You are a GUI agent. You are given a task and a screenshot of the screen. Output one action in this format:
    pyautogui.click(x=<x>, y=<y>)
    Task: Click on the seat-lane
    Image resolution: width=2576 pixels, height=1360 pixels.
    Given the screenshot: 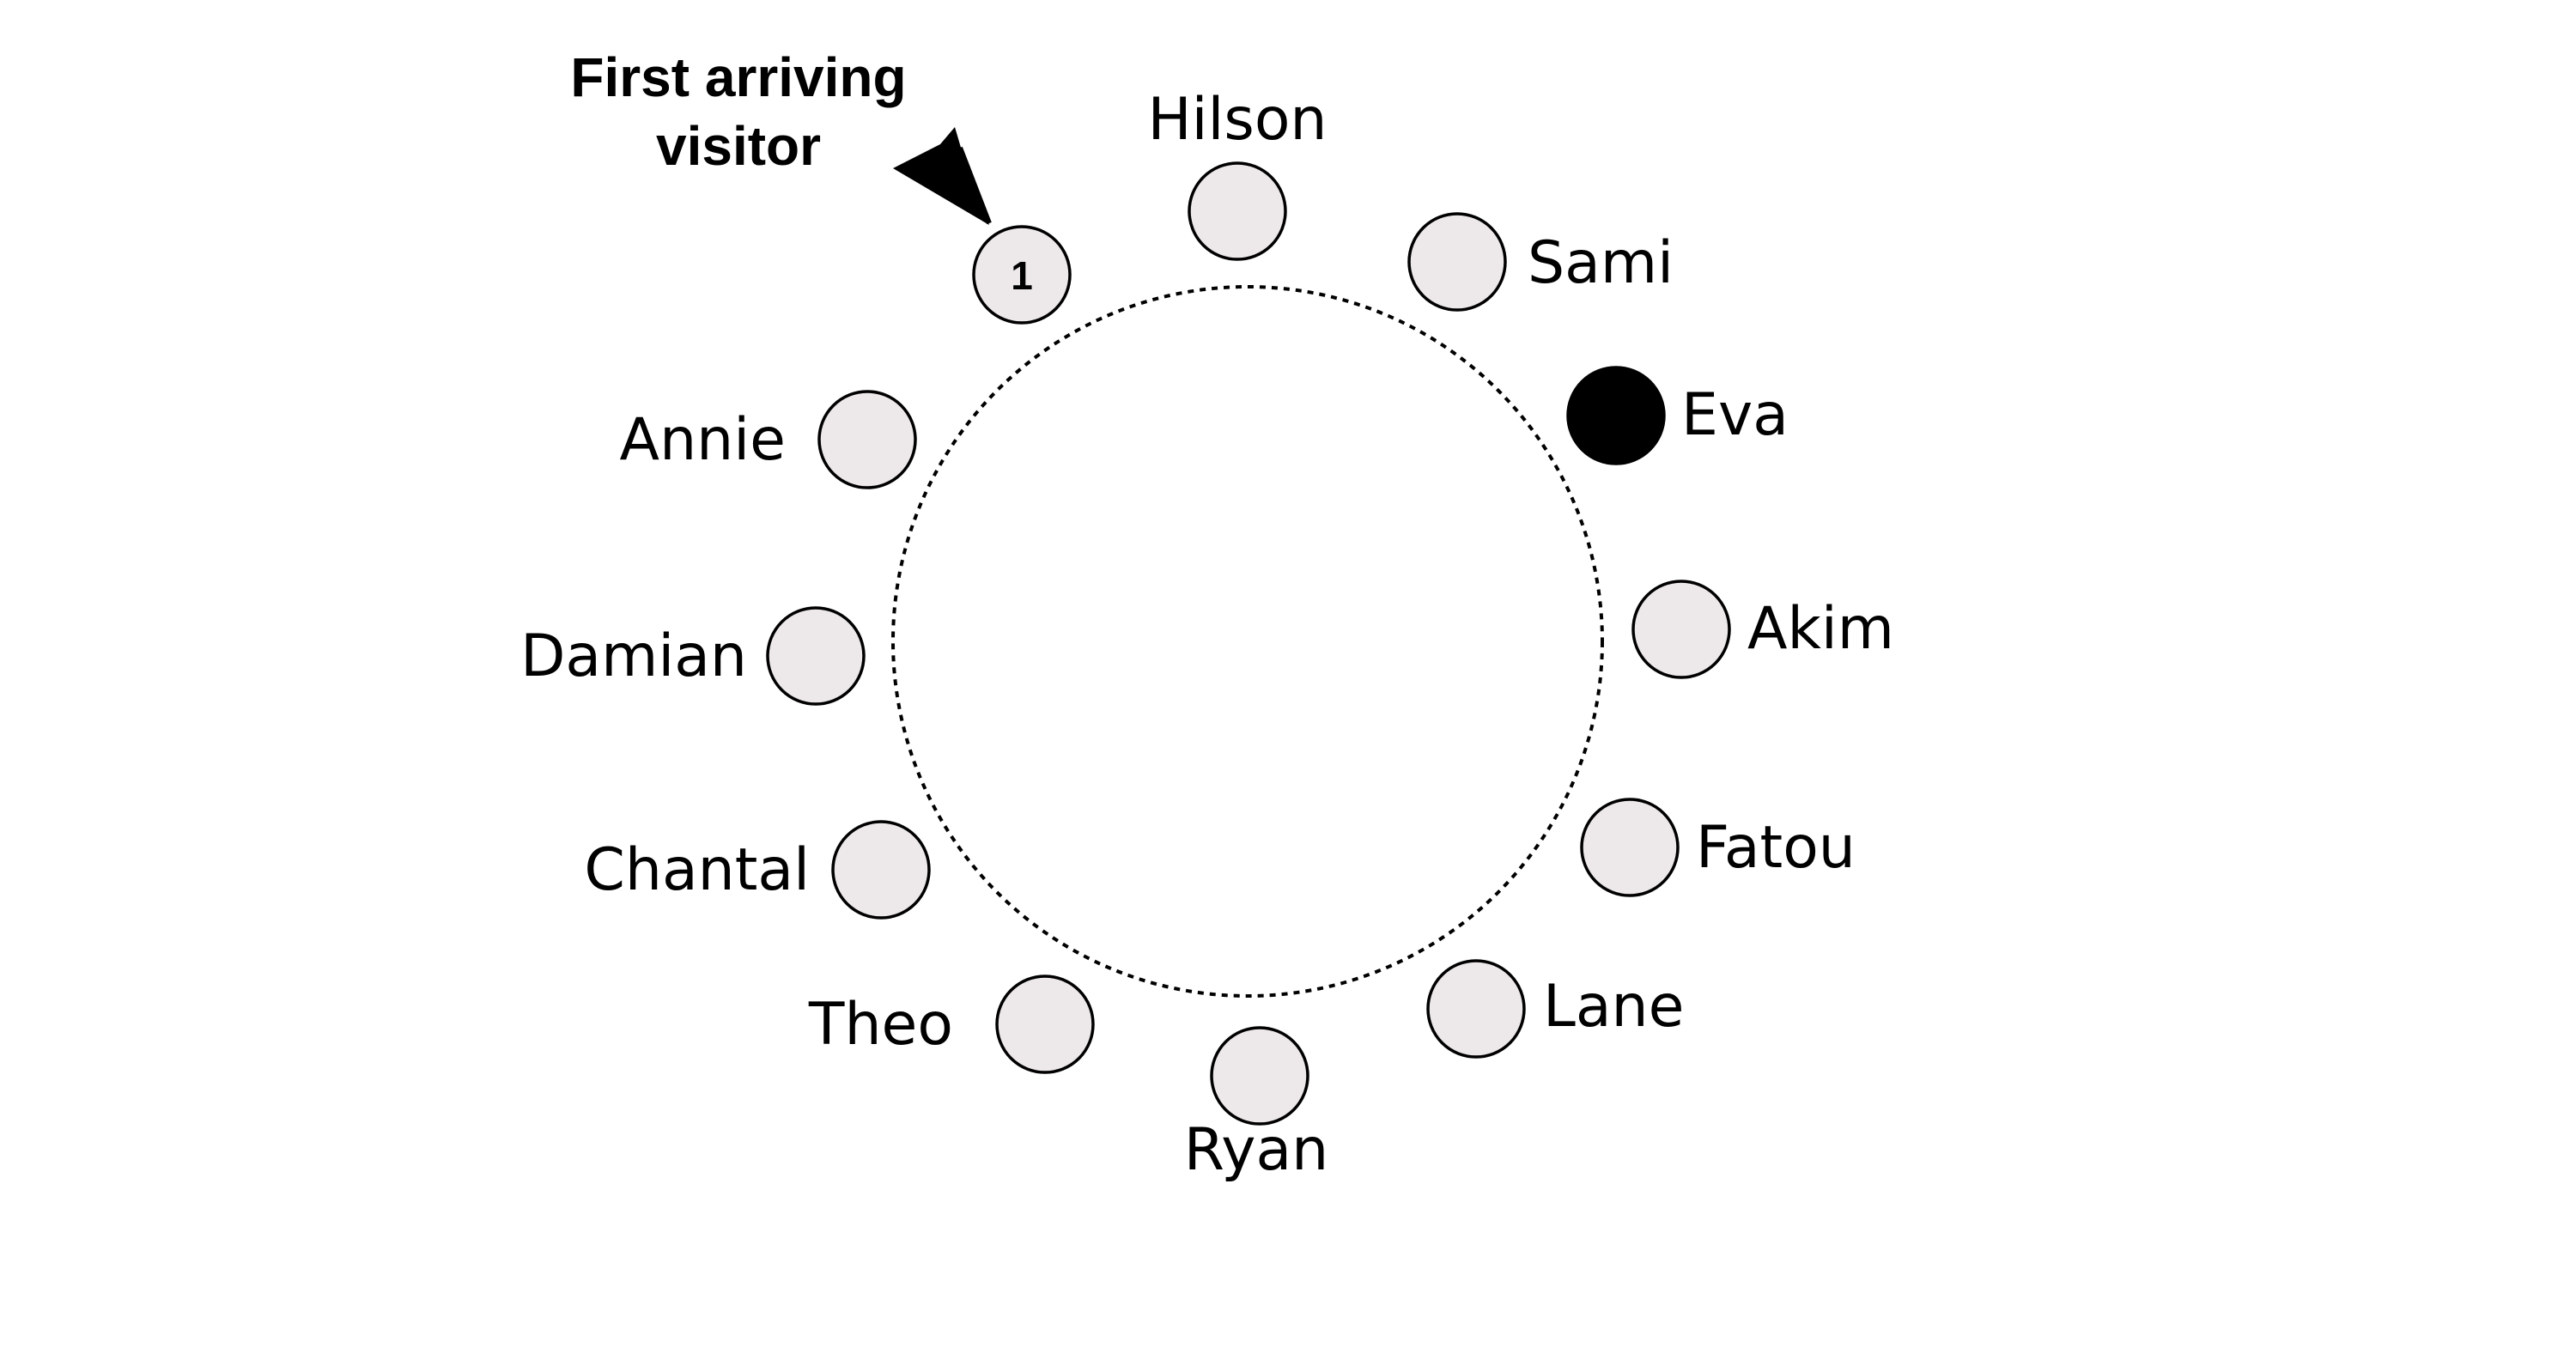 What is the action you would take?
    pyautogui.click(x=1476, y=1009)
    